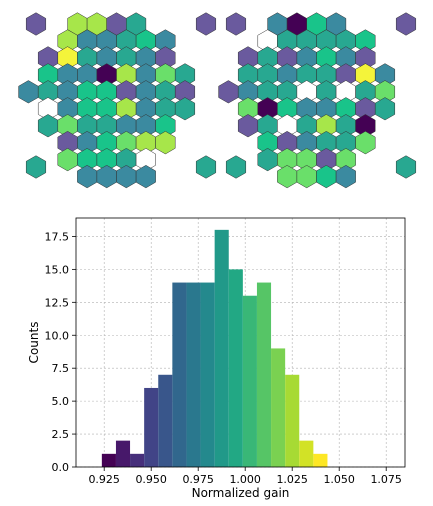 The image size is (433, 506). I want to click on y-tick-label: 10.0, so click(57, 335).